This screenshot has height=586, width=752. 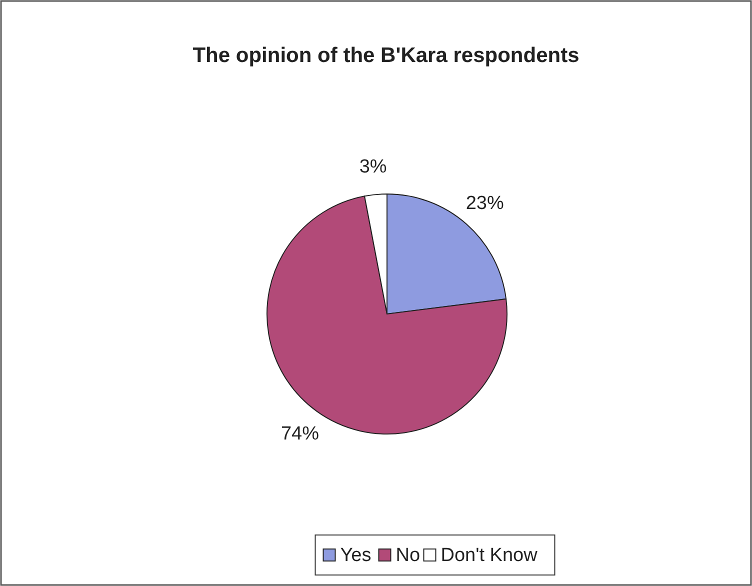 What do you see at coordinates (373, 167) in the screenshot?
I see `data-label: 3%` at bounding box center [373, 167].